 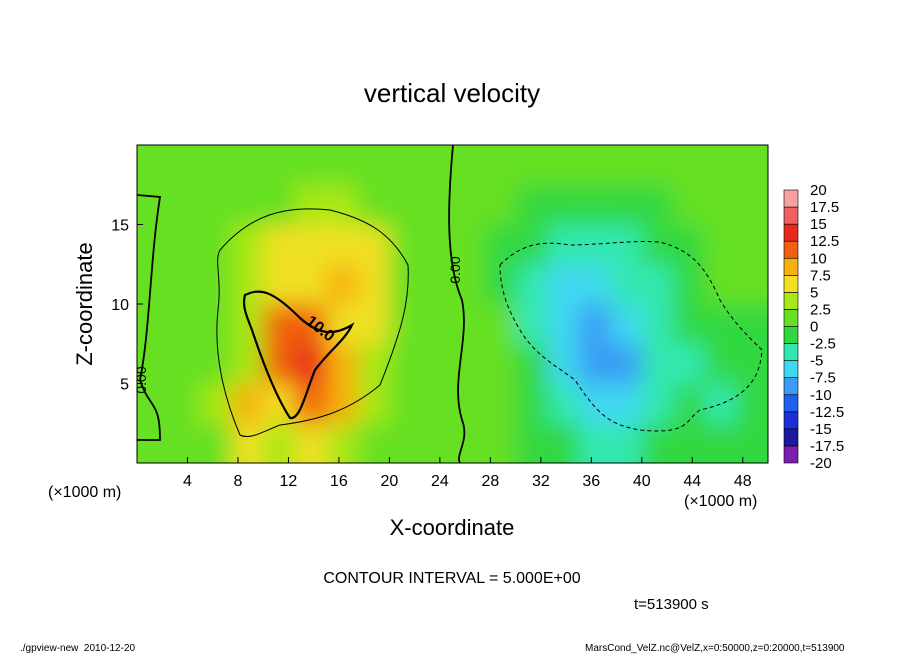 What do you see at coordinates (821, 395) in the screenshot?
I see `colorbar-label: -10` at bounding box center [821, 395].